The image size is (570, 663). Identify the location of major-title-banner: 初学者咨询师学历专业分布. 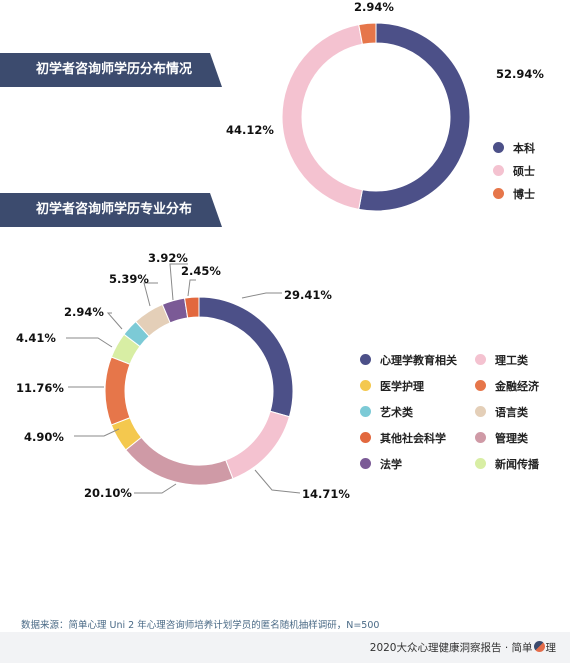
(111, 210).